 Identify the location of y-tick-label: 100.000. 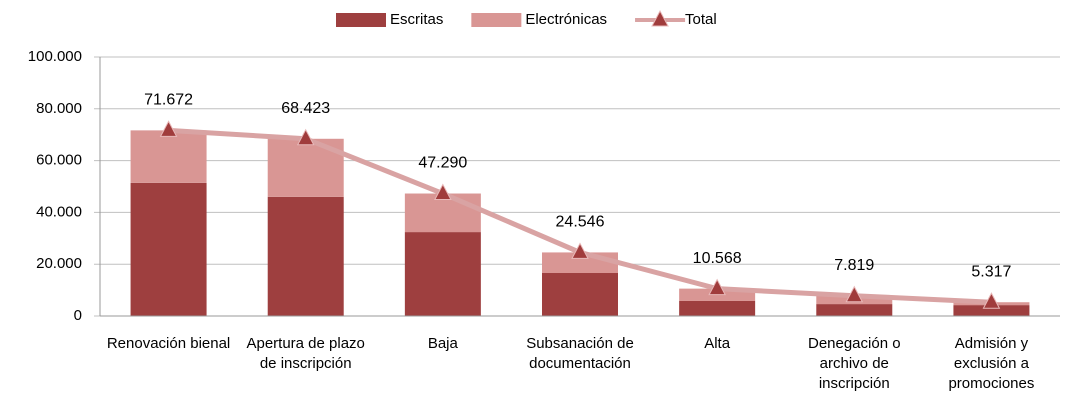
(55, 56).